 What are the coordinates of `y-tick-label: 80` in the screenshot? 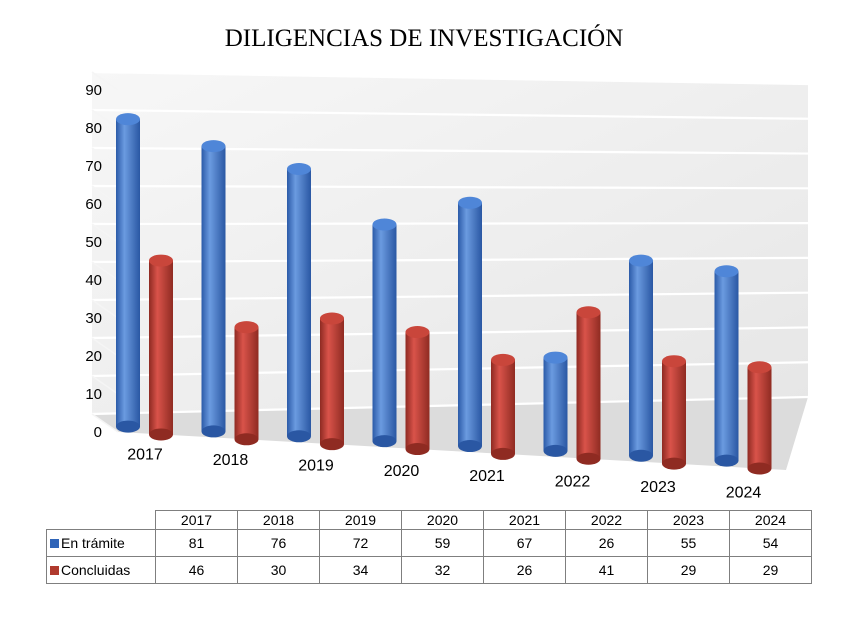 It's located at (93, 128).